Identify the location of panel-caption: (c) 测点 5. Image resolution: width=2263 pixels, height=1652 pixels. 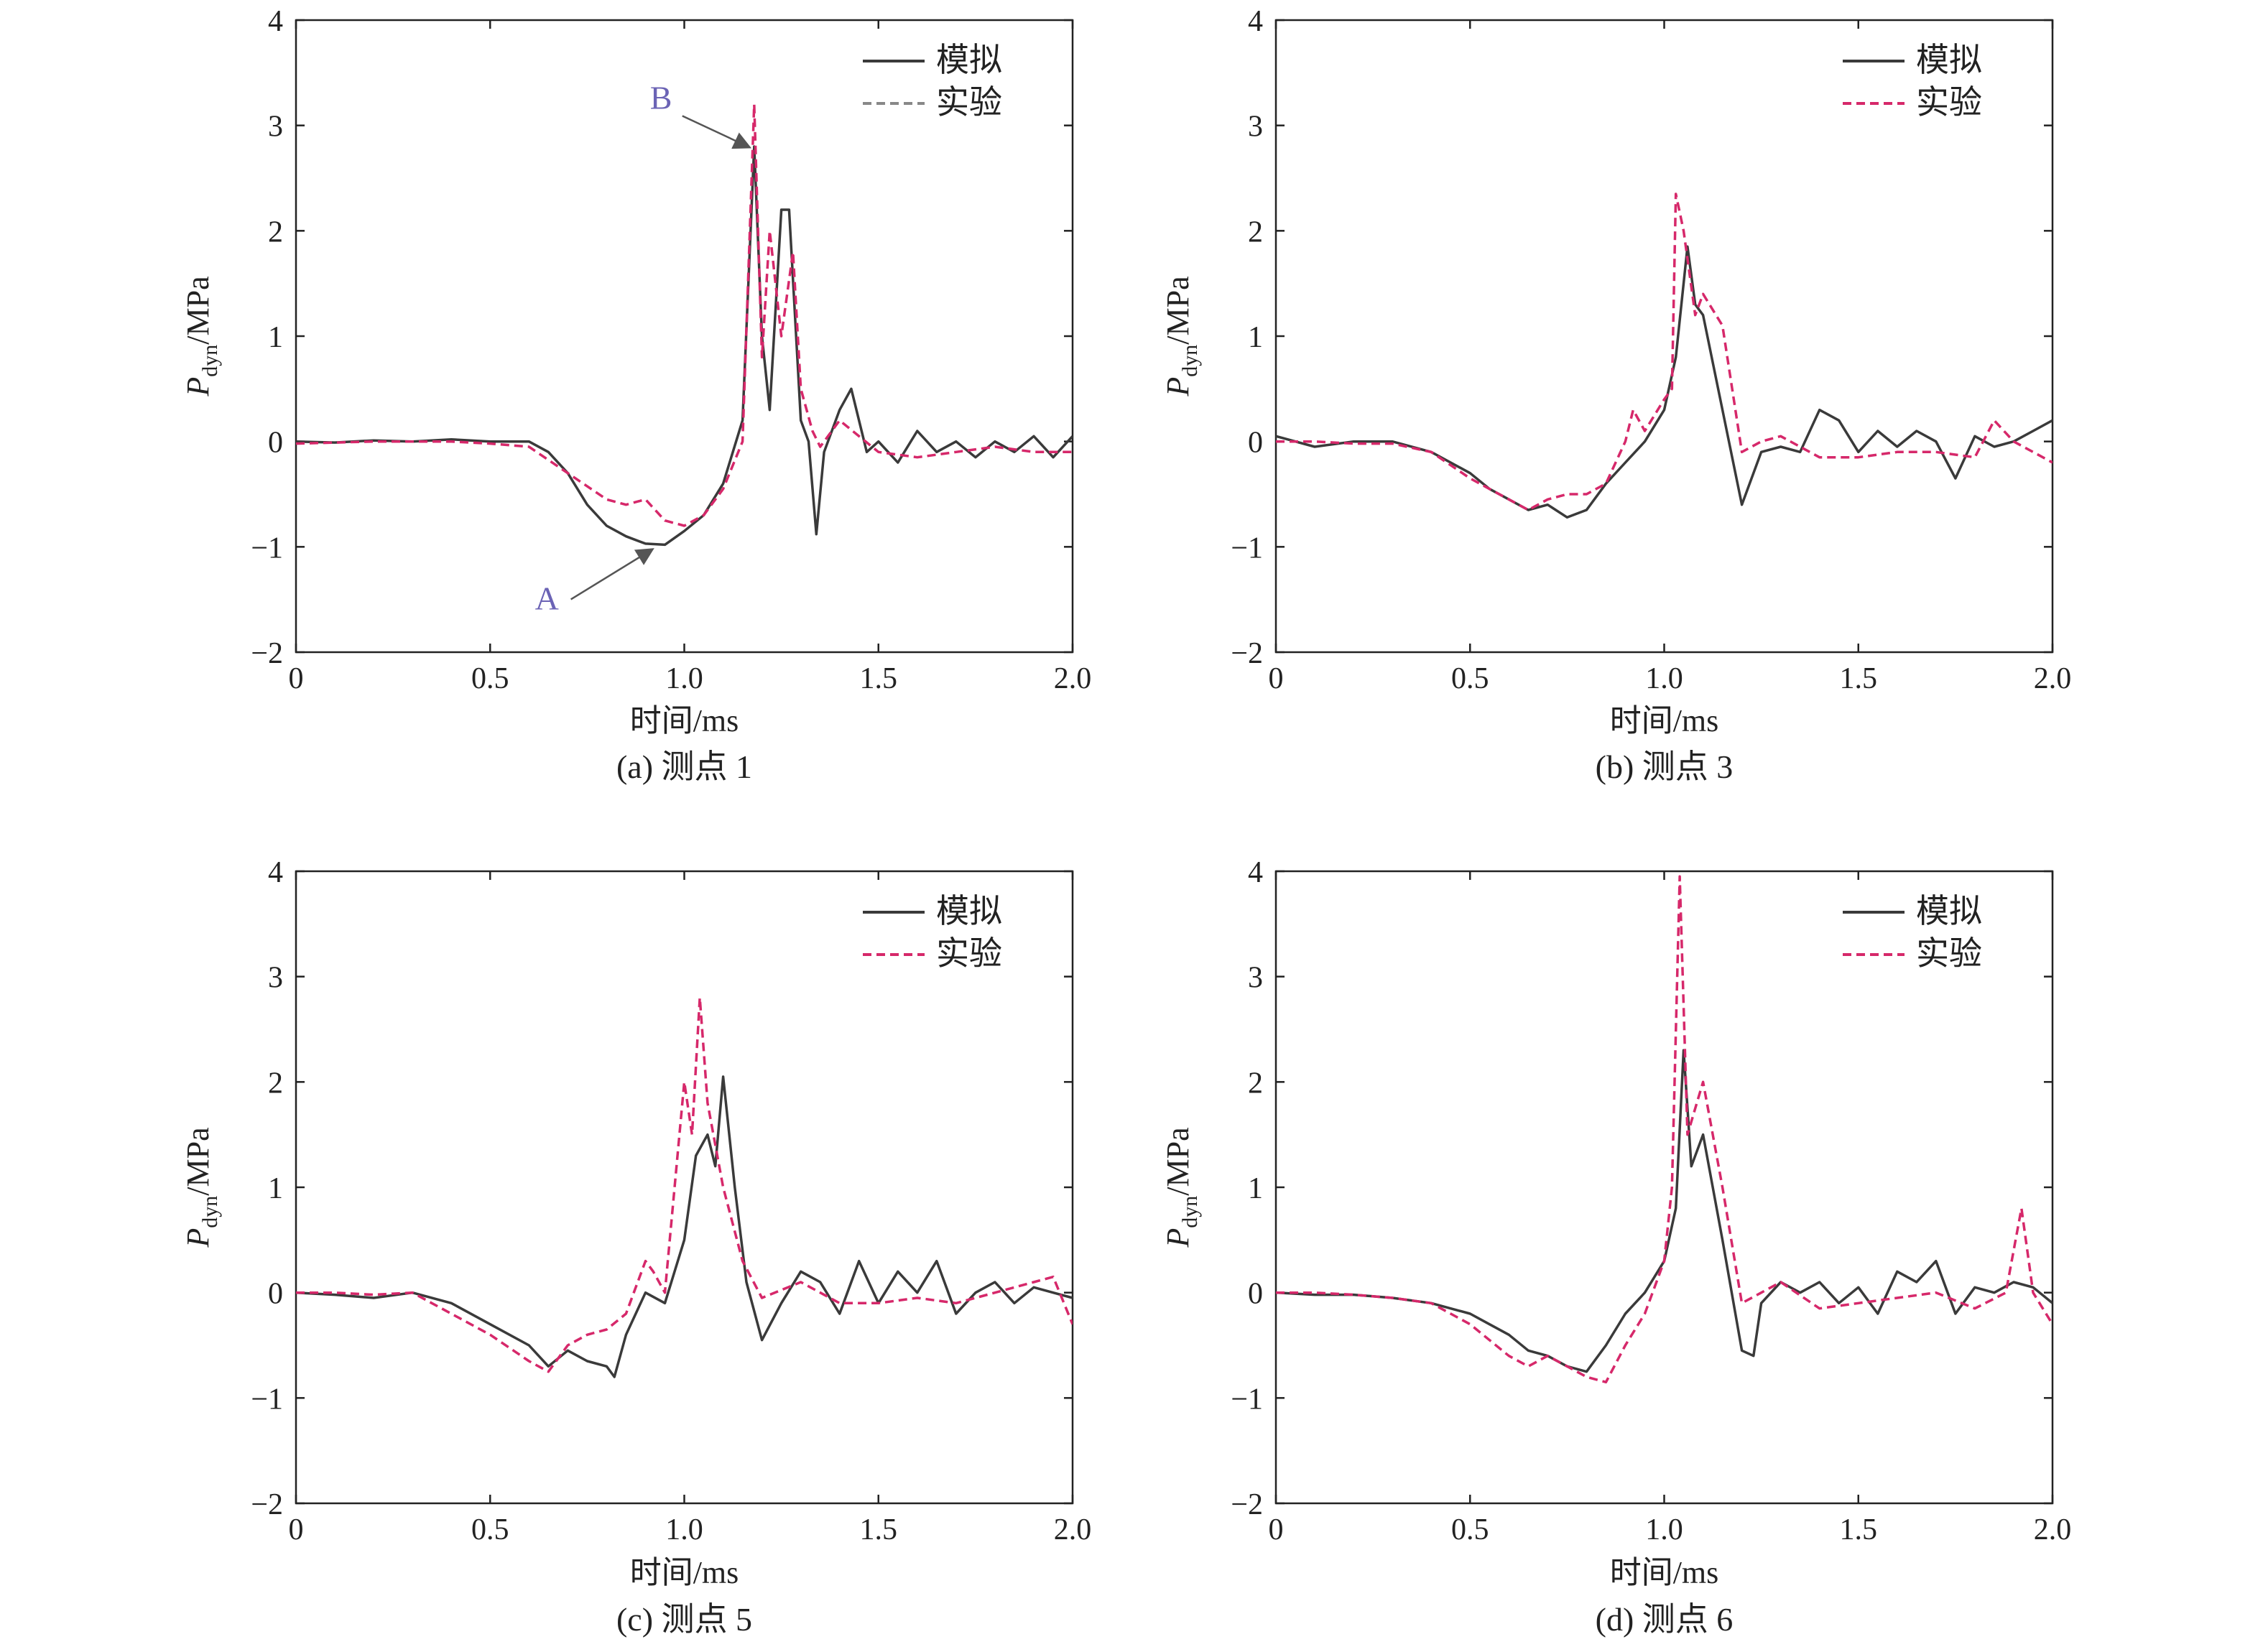
(684, 1619).